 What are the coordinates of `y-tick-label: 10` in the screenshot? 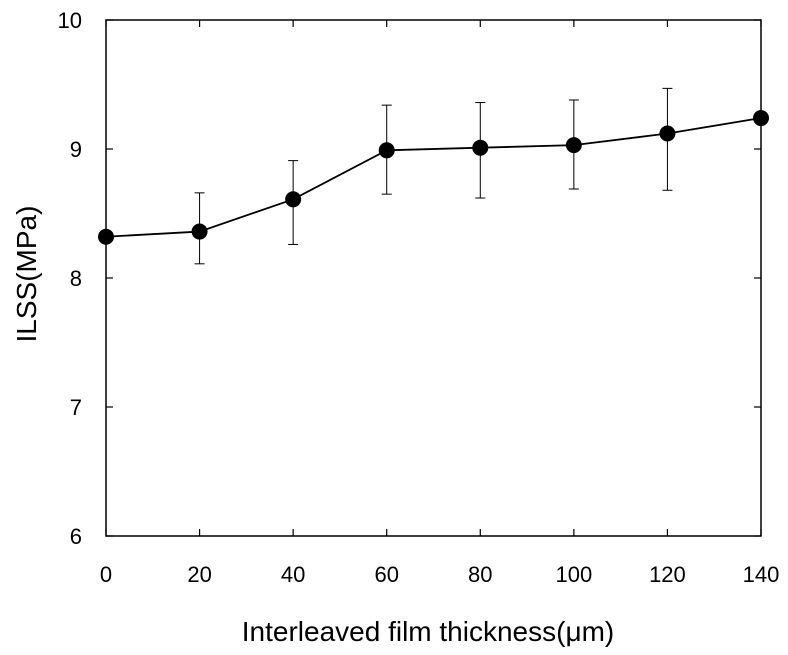 It's located at (70, 20).